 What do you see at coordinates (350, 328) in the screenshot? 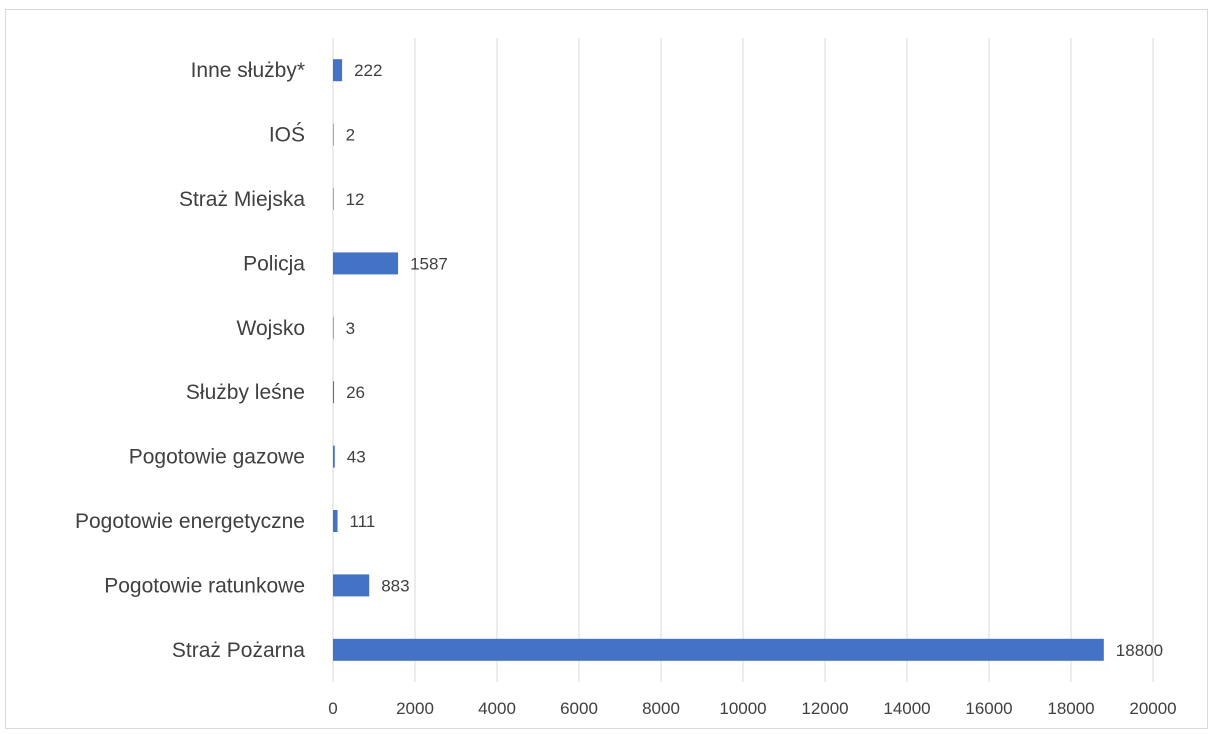
I see `data-label: 3` at bounding box center [350, 328].